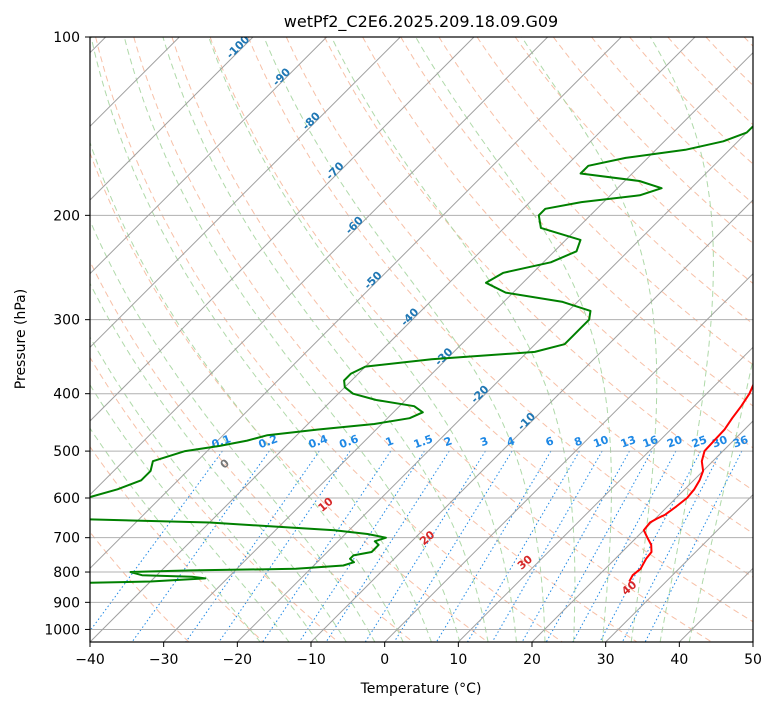 The height and width of the screenshot is (708, 775). Describe the element at coordinates (674, 442) in the screenshot. I see `mixing-ratio-label: 20` at that location.